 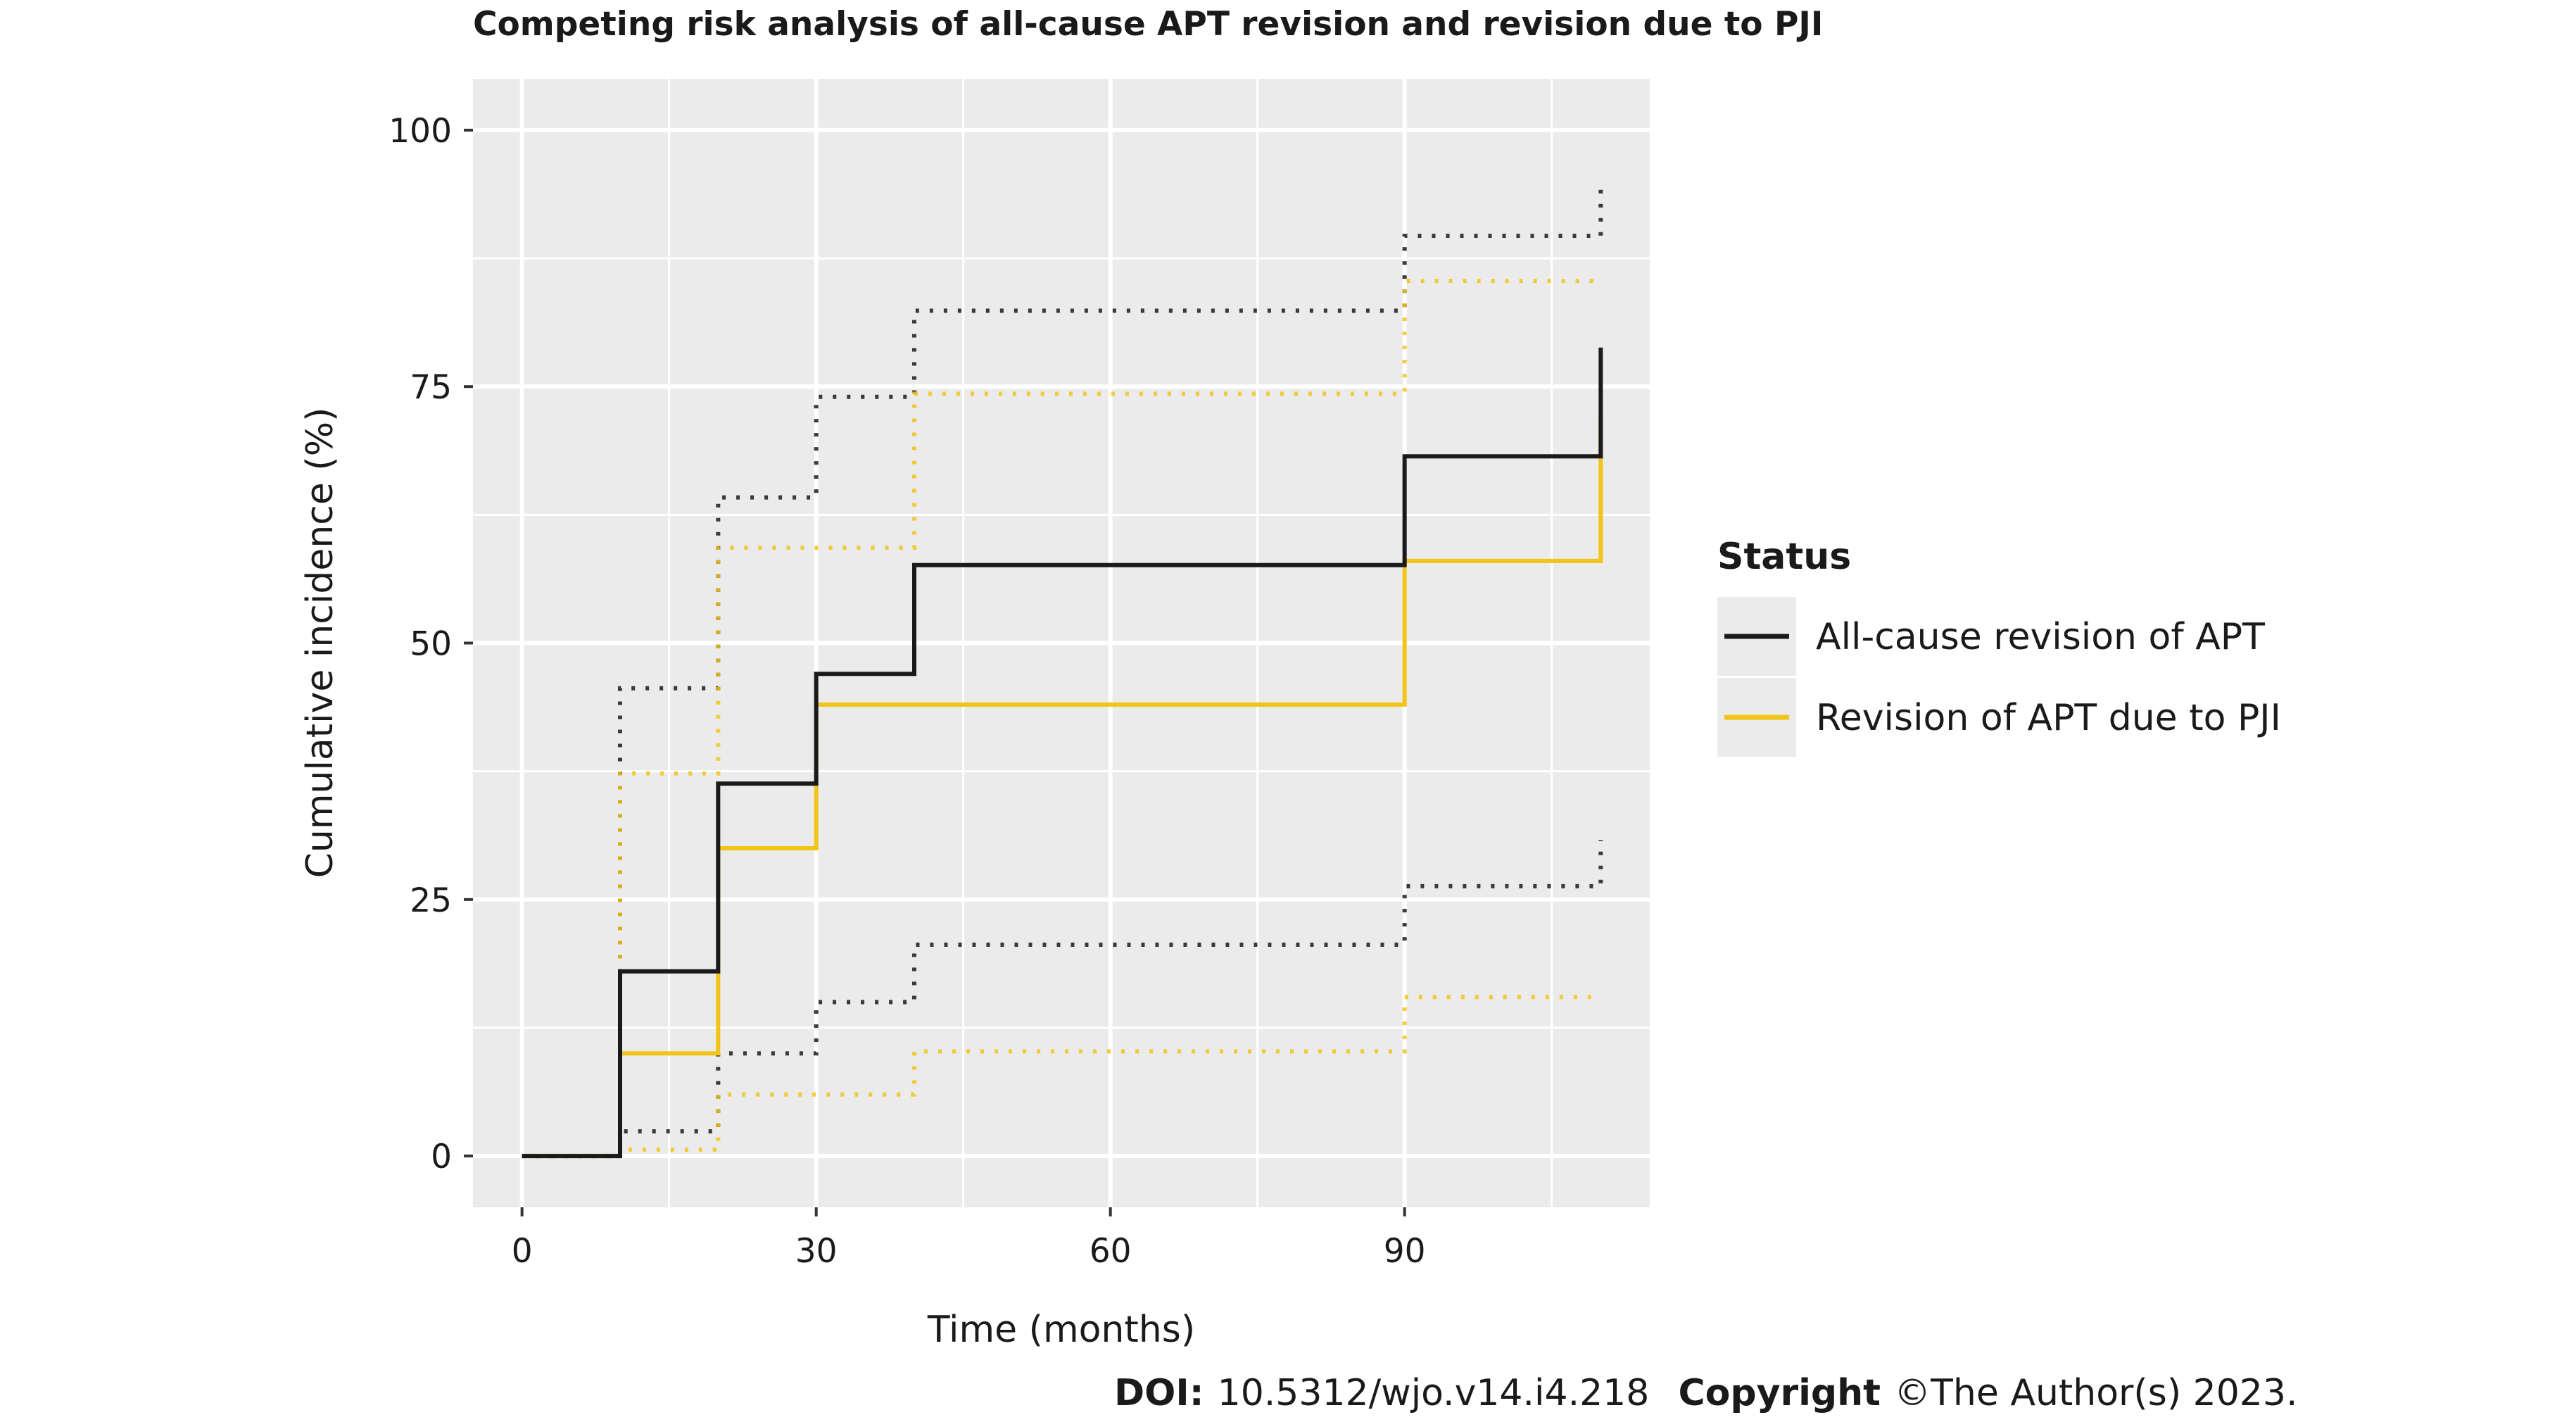 What do you see at coordinates (1784, 557) in the screenshot?
I see `legend-title: Status` at bounding box center [1784, 557].